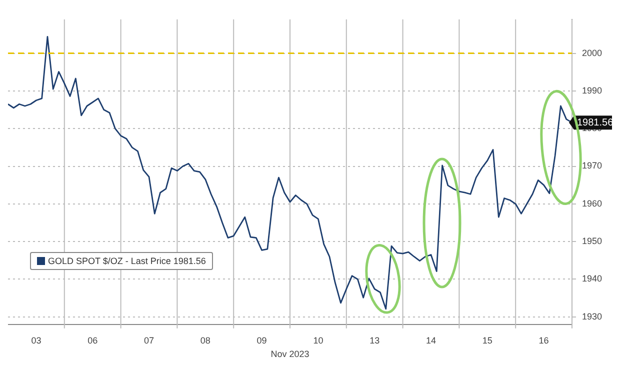 The image size is (620, 368). I want to click on y-tick-label: 1970, so click(592, 165).